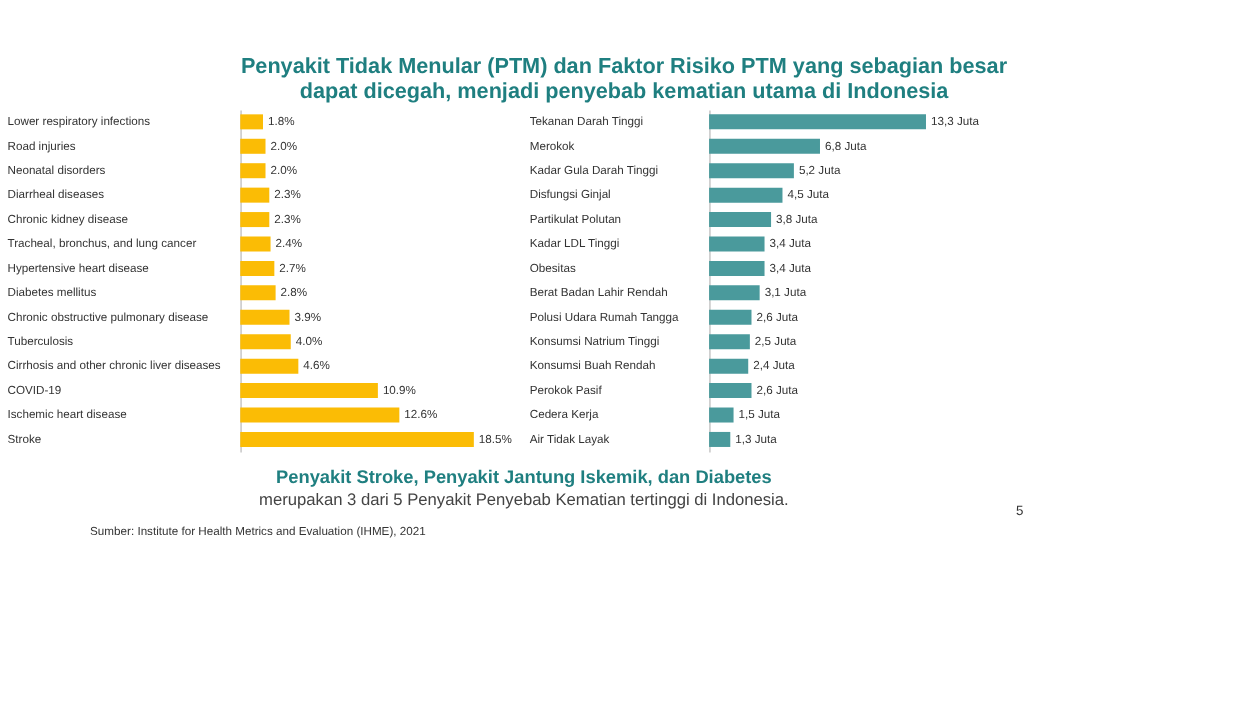 The image size is (1248, 704). Describe the element at coordinates (524, 477) in the screenshot. I see `text: Penyakit Stroke, Penyakit Jantung Iskemik, dan Diabetes` at that location.